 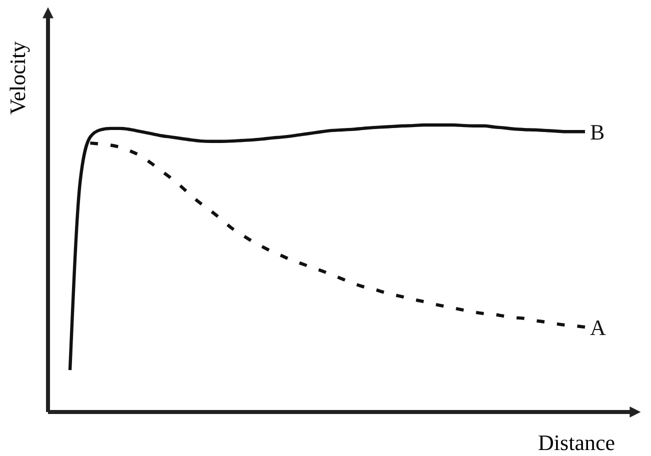 I want to click on series-label: A, so click(x=598, y=327).